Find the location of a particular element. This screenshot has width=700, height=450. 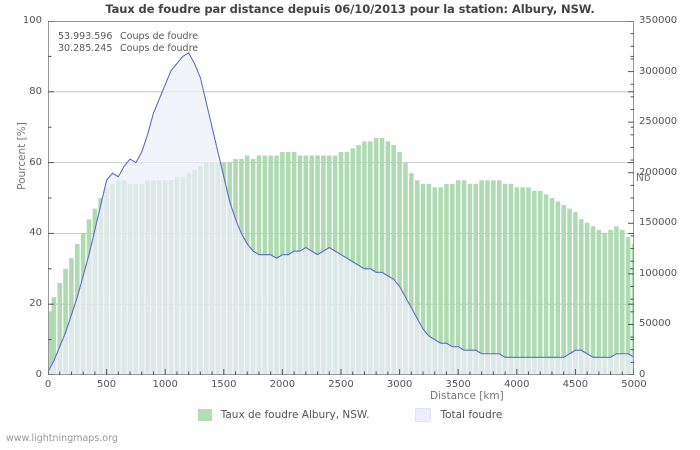

y-tick-right-0: 0 is located at coordinates (642, 374).